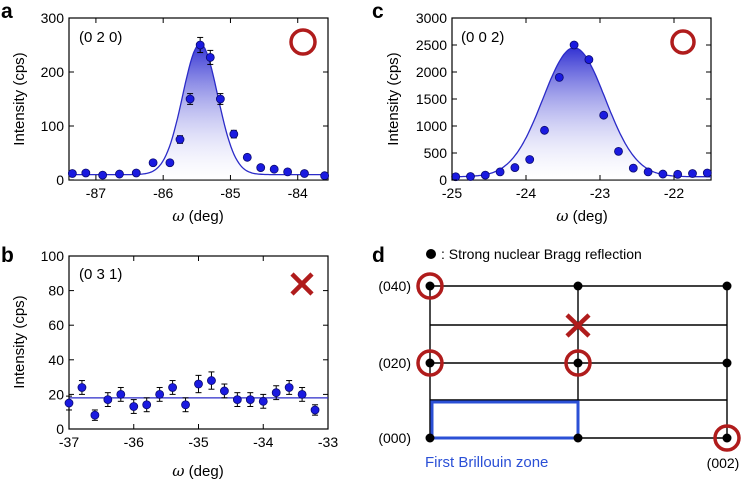 This screenshot has height=491, width=747. I want to click on y-ticks-a: 0 100 200 300, so click(184, 99).